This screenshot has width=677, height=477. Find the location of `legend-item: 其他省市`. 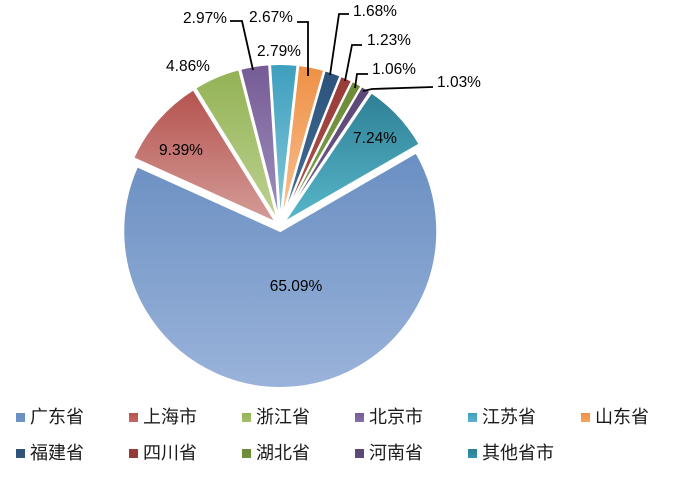

legend-item: 其他省市 is located at coordinates (524, 453).